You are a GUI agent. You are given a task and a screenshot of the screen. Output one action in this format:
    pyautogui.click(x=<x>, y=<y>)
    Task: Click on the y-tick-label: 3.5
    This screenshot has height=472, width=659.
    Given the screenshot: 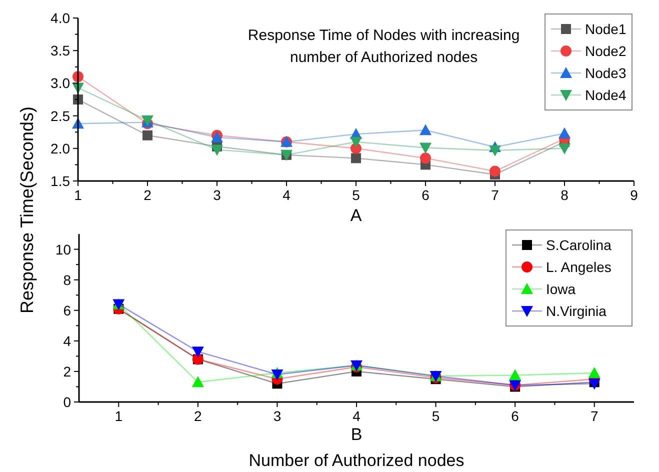 What is the action you would take?
    pyautogui.click(x=60, y=50)
    